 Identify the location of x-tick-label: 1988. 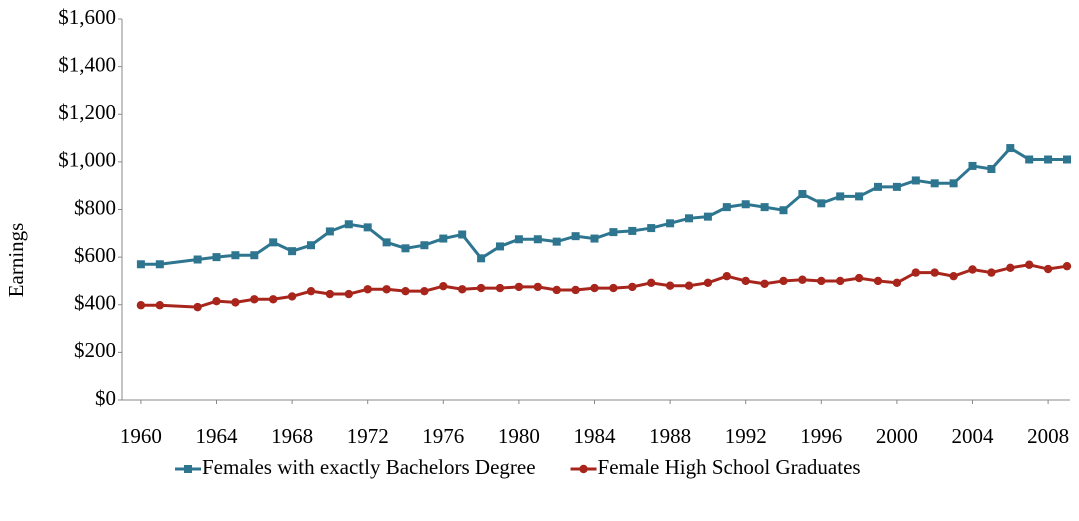
(670, 436).